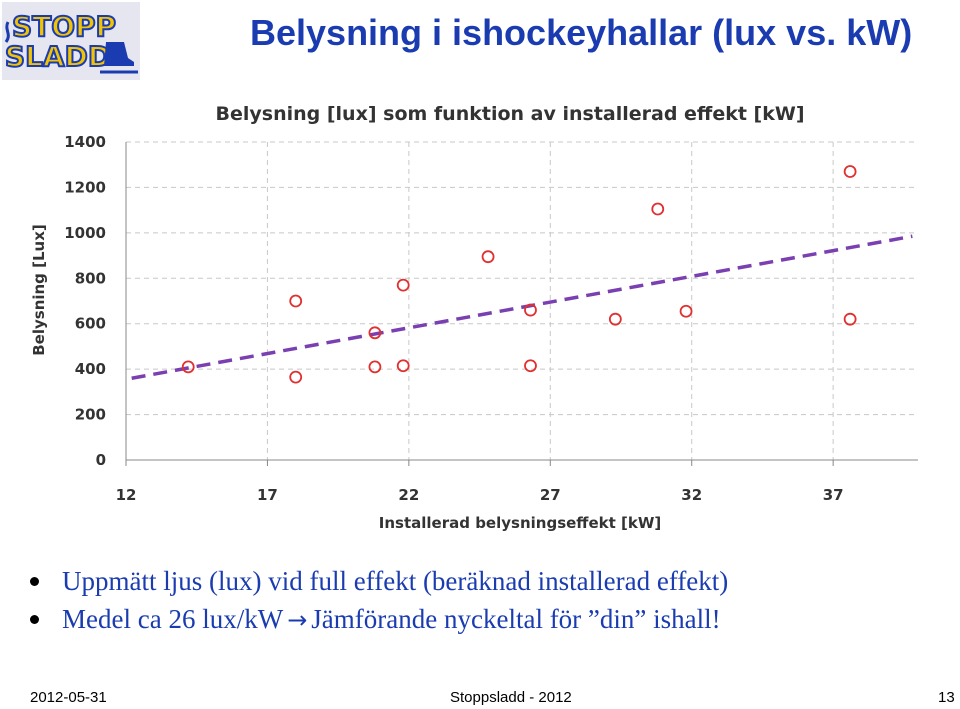 Image resolution: width=960 pixels, height=709 pixels. I want to click on logo-background, so click(71, 41).